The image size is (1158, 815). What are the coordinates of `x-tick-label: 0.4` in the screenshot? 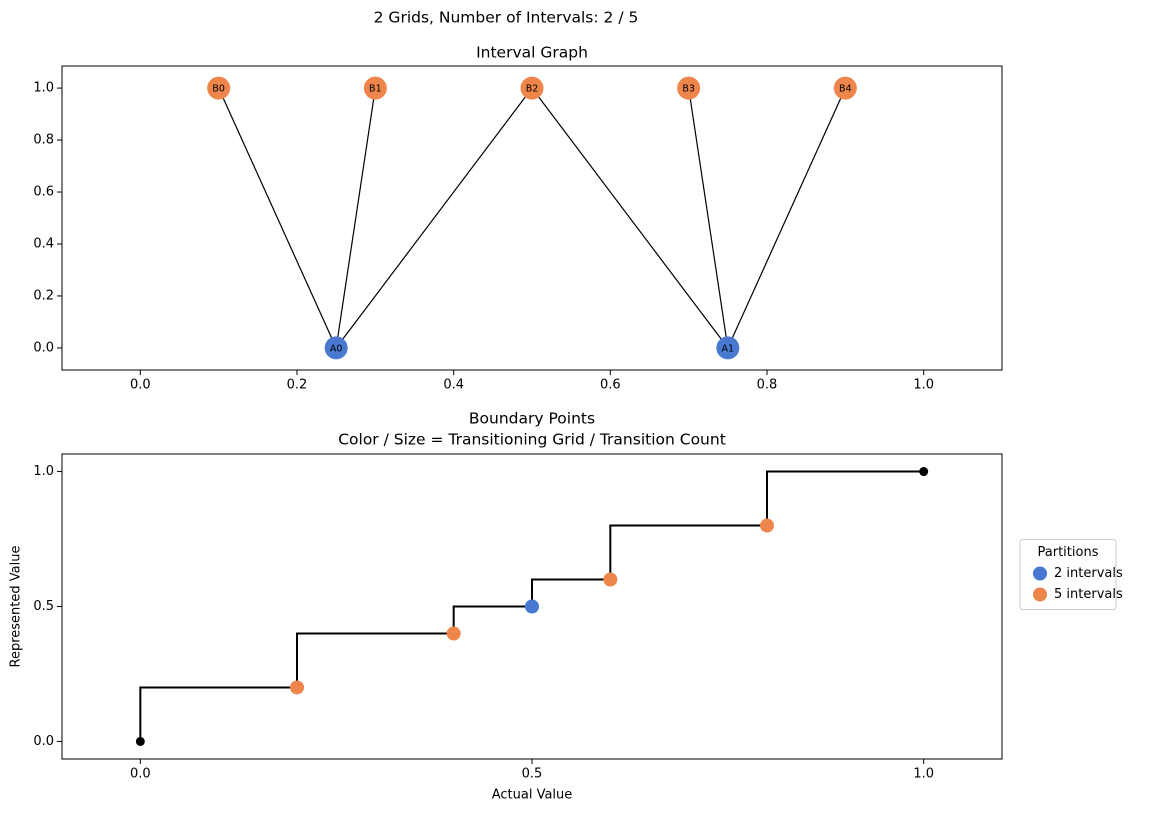 It's located at (453, 385).